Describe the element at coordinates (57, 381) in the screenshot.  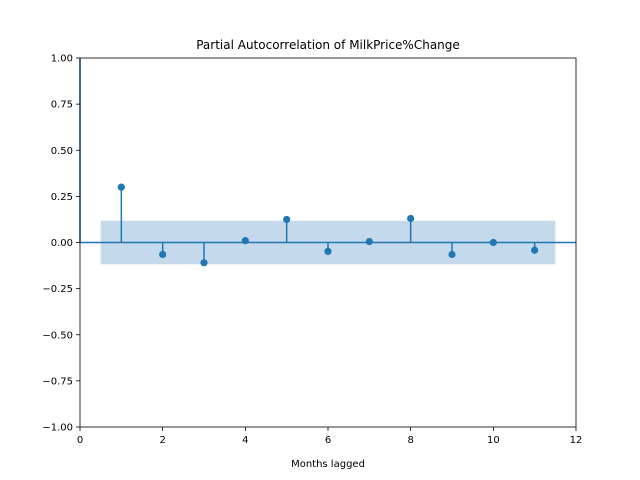
I see `y-tick-label: −0.75` at that location.